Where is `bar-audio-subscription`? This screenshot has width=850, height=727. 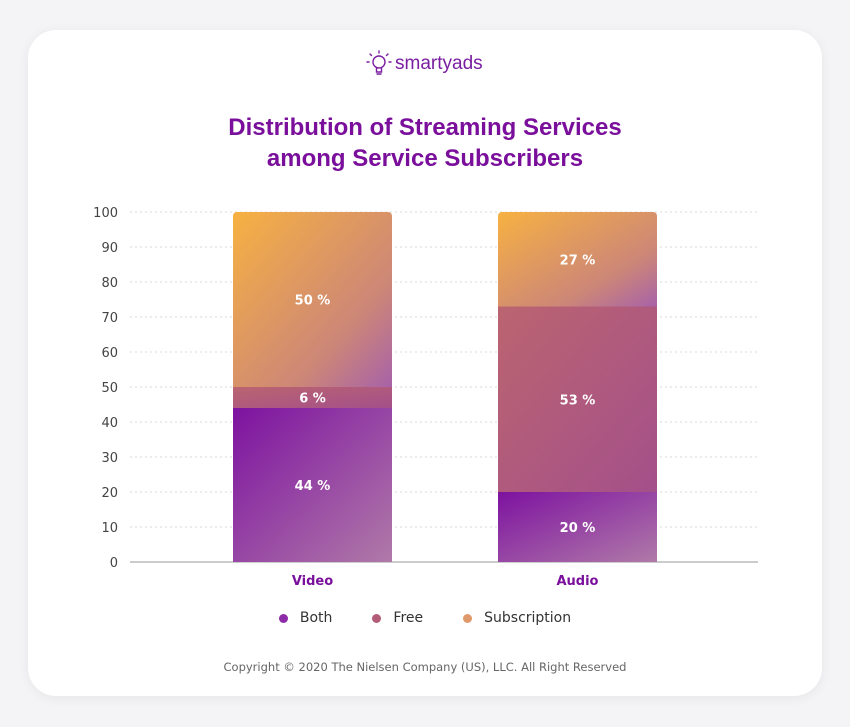
bar-audio-subscription is located at coordinates (577, 259).